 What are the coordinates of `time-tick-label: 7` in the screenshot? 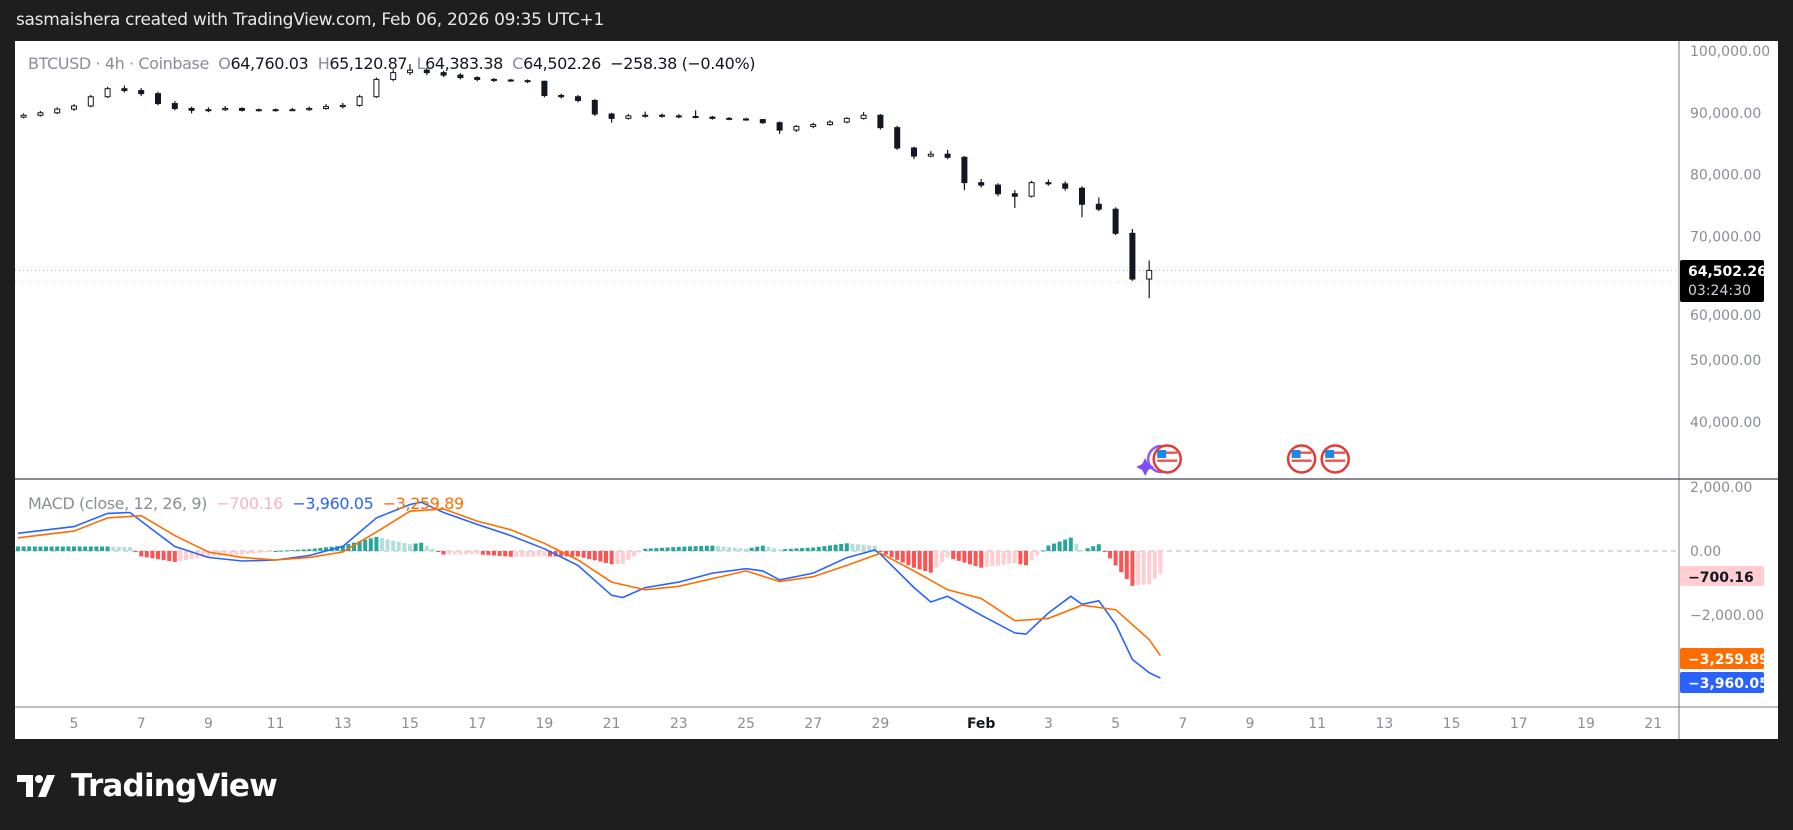 It's located at (141, 724).